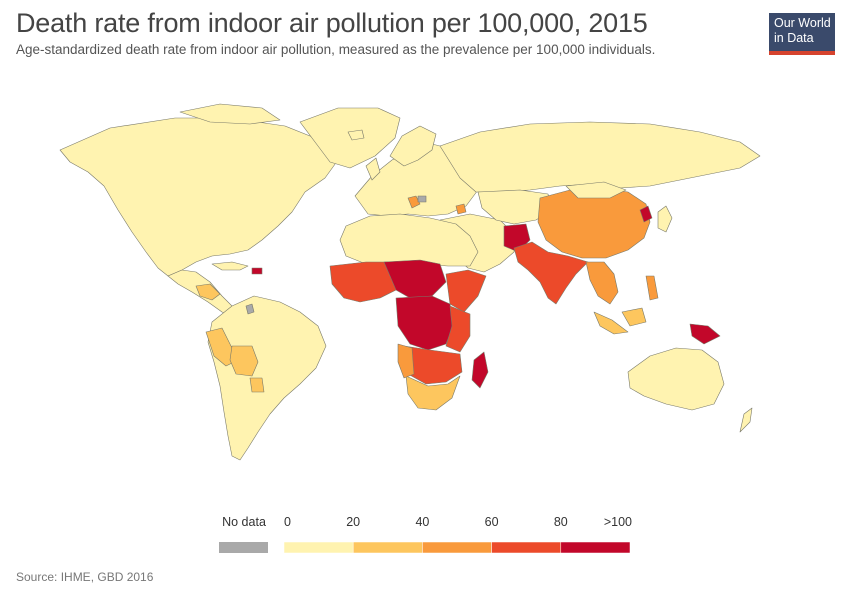 The image size is (850, 600). I want to click on owid-logo: Our World in Data, so click(802, 34).